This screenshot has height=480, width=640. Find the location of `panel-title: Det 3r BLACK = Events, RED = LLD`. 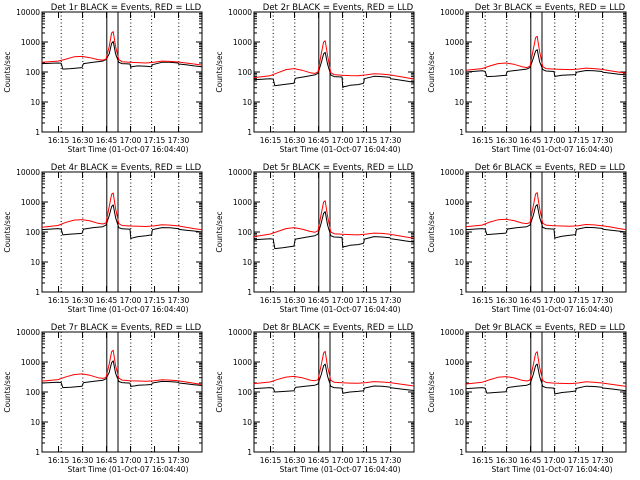

panel-title: Det 3r BLACK = Events, RED = LLD is located at coordinates (550, 8).